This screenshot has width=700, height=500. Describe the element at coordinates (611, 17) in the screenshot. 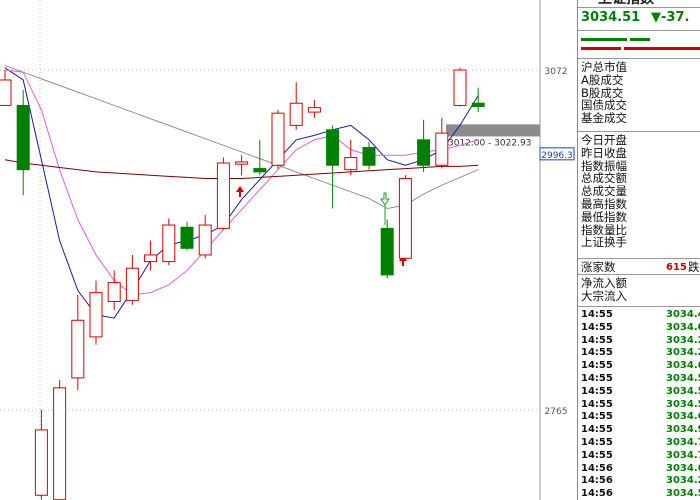

I see `index-price: 3034.51` at that location.